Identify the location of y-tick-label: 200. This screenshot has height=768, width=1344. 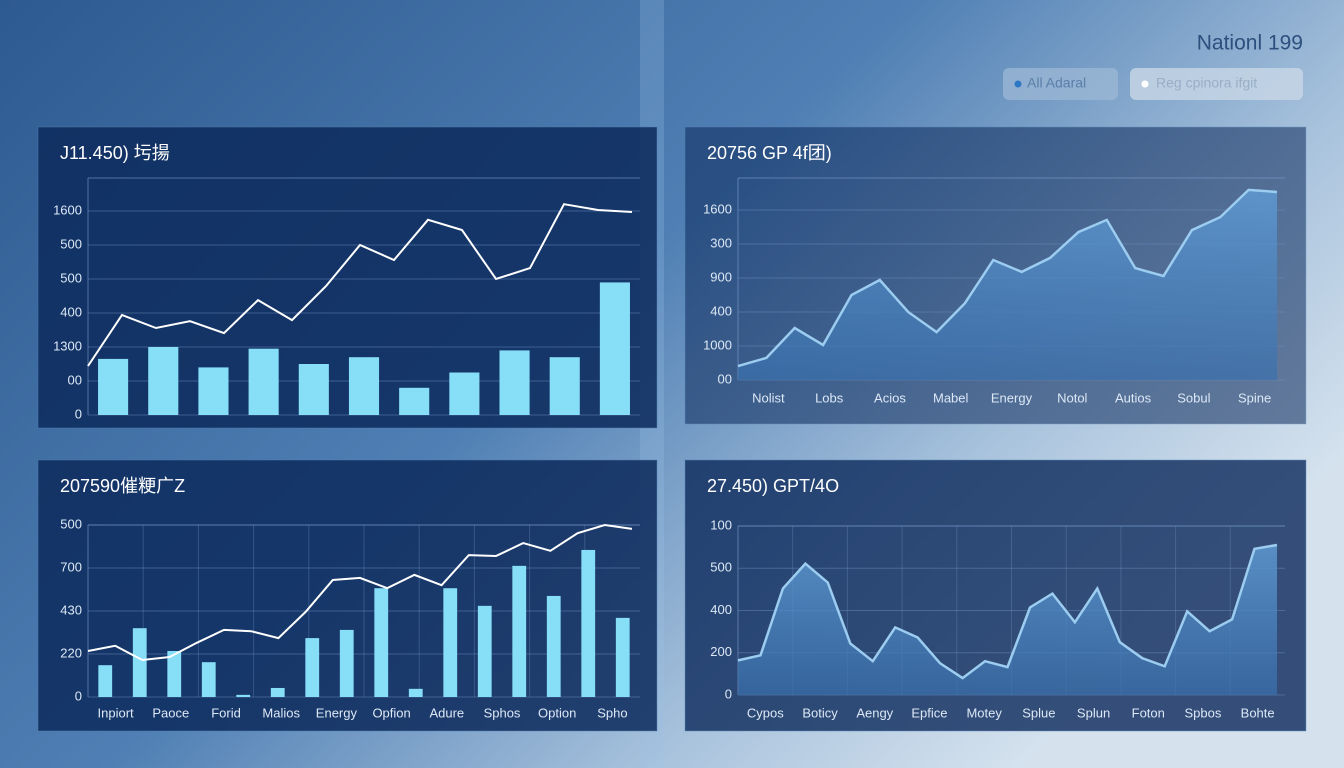
(721, 651).